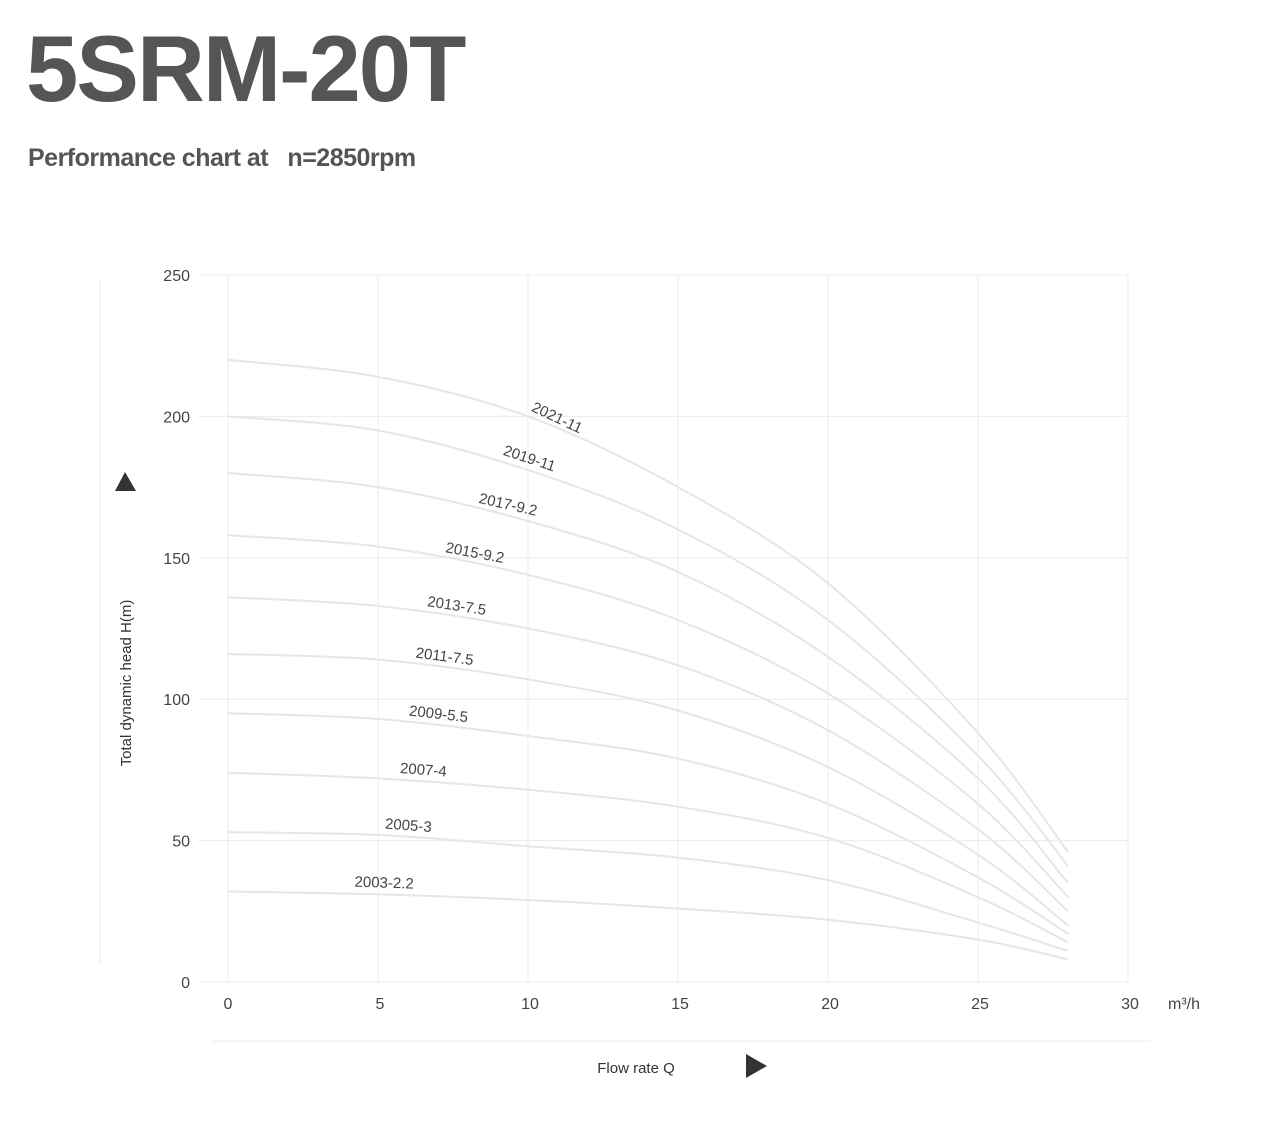 Image resolution: width=1280 pixels, height=1127 pixels. What do you see at coordinates (557, 418) in the screenshot?
I see `curve-label: 2021-11` at bounding box center [557, 418].